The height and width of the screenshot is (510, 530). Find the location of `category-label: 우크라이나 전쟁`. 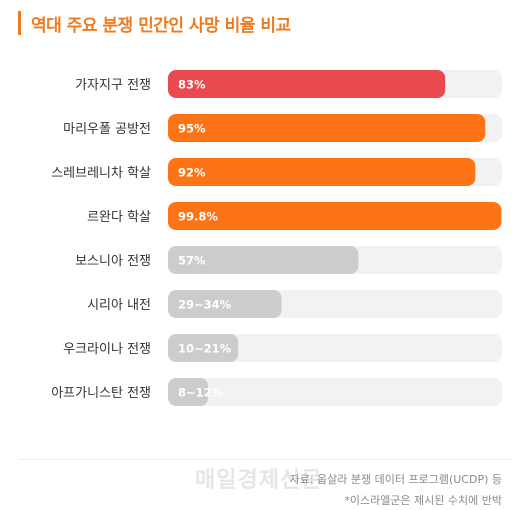

category-label: 우크라이나 전쟁 is located at coordinates (107, 349).